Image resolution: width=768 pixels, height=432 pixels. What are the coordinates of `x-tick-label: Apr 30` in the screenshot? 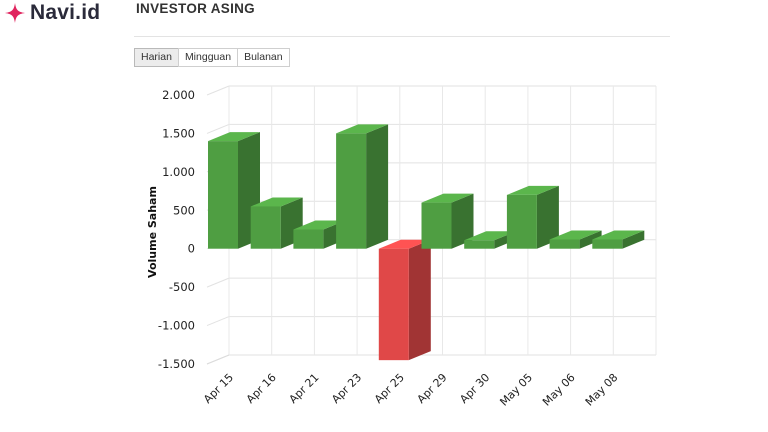 It's located at (474, 388).